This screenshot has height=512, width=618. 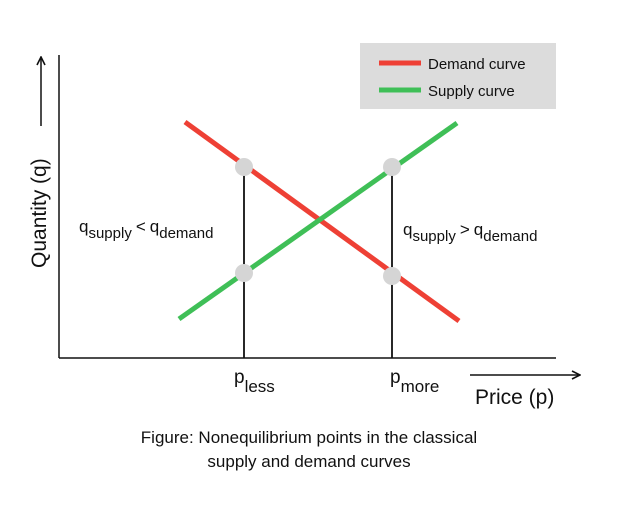 I want to click on legend-box, so click(x=458, y=76).